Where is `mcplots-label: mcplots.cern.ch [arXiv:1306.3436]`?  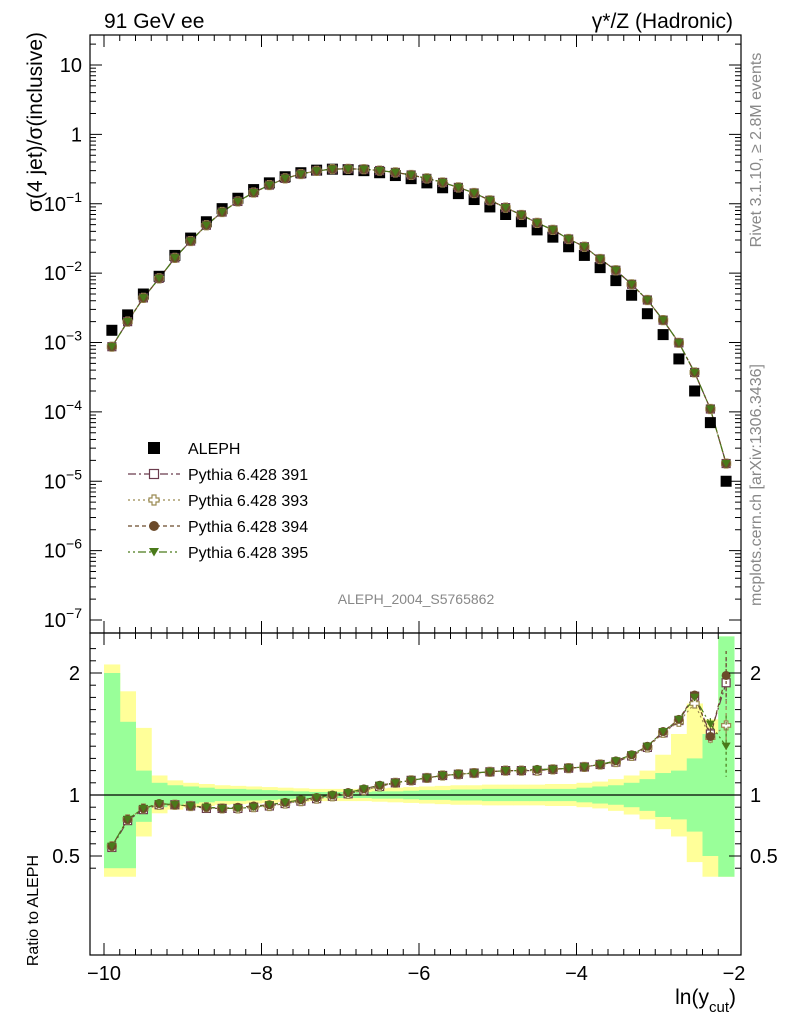
mcplots-label: mcplots.cern.ch [arXiv:1306.3436] is located at coordinates (756, 485).